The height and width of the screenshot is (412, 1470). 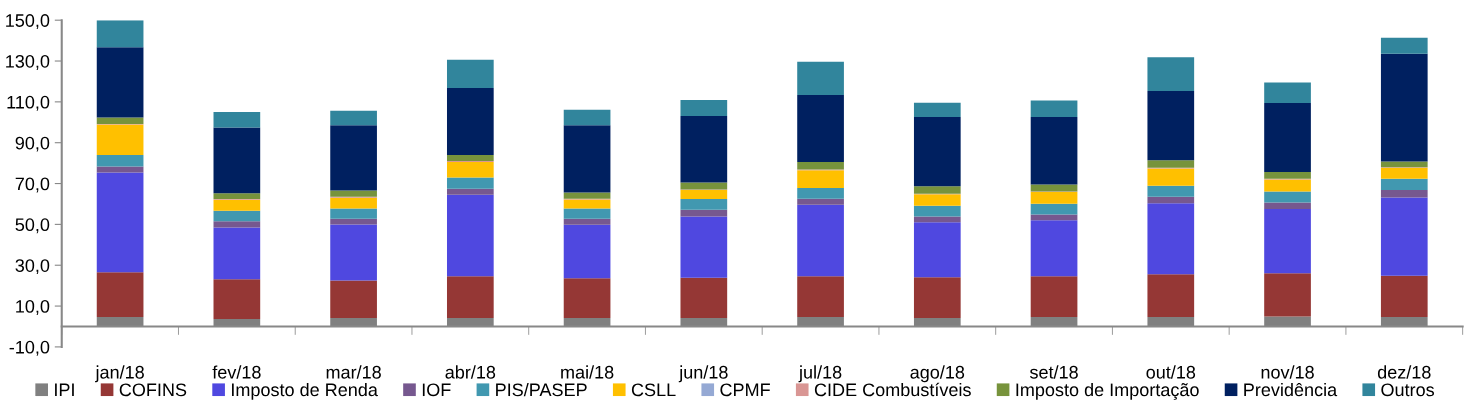 I want to click on y-tick-label: 30,0, so click(x=32, y=267).